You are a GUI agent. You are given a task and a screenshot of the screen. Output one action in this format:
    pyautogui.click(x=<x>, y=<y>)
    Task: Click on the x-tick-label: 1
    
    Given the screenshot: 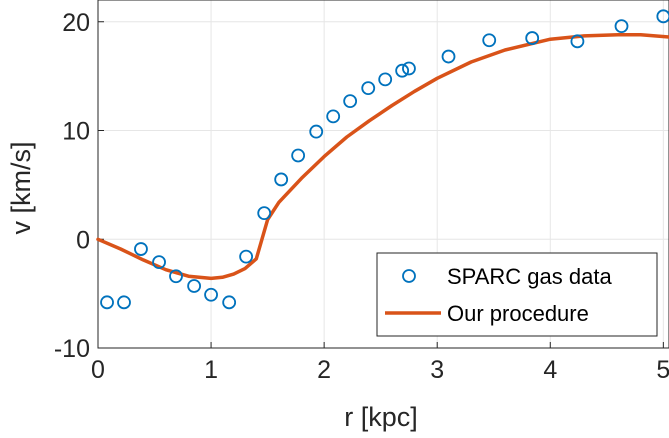 What is the action you would take?
    pyautogui.click(x=211, y=370)
    